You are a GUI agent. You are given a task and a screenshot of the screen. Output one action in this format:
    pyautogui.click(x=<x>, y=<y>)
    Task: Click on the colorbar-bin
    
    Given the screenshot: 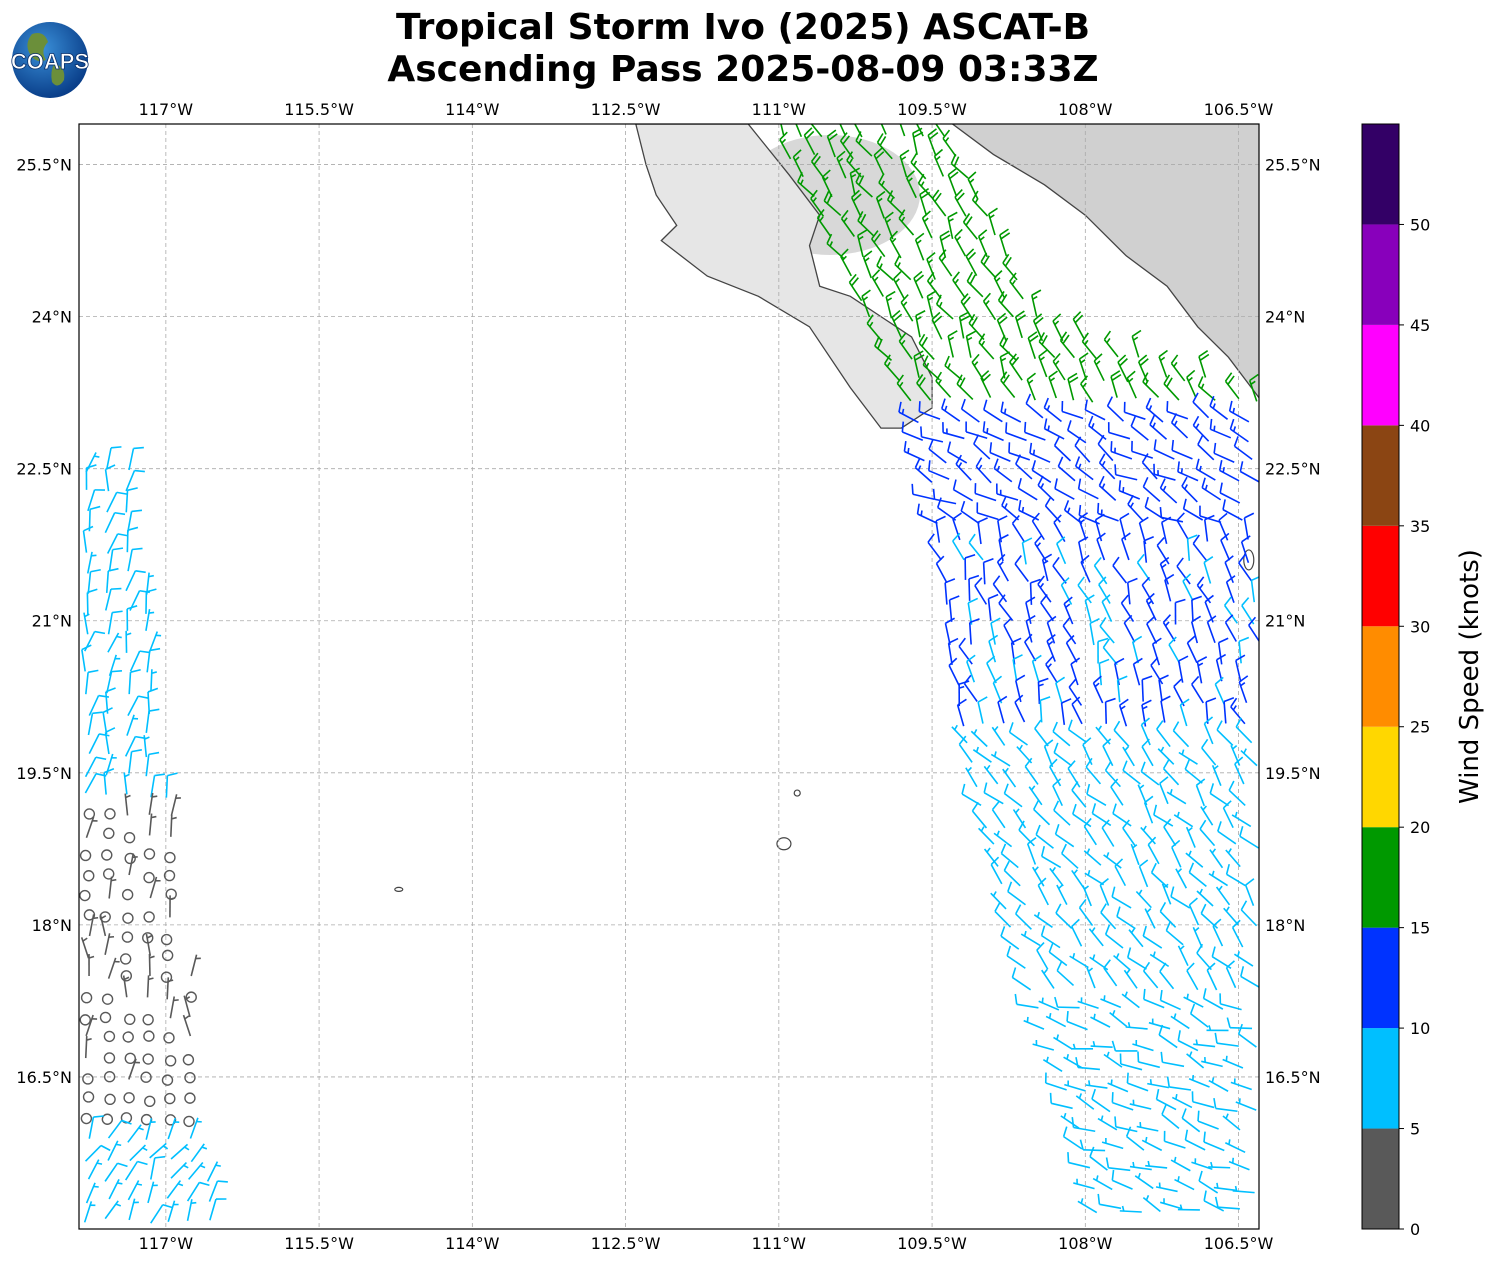 What is the action you would take?
    pyautogui.click(x=1380, y=1078)
    